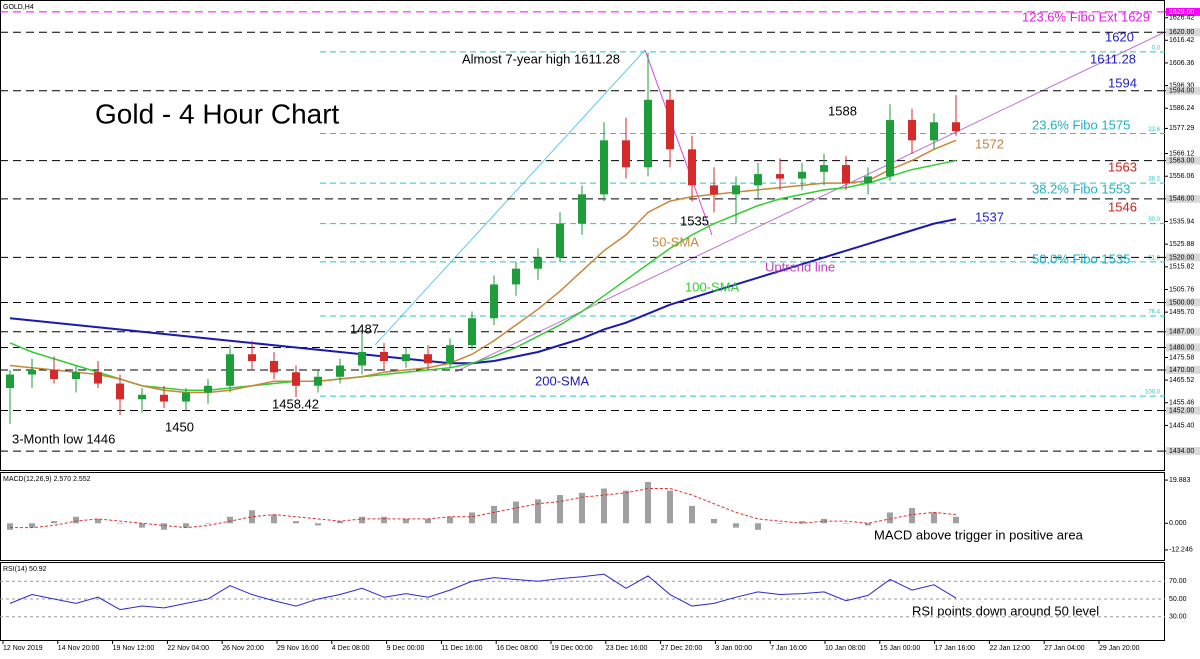 This screenshot has width=1200, height=659. I want to click on signal-line, so click(483, 508).